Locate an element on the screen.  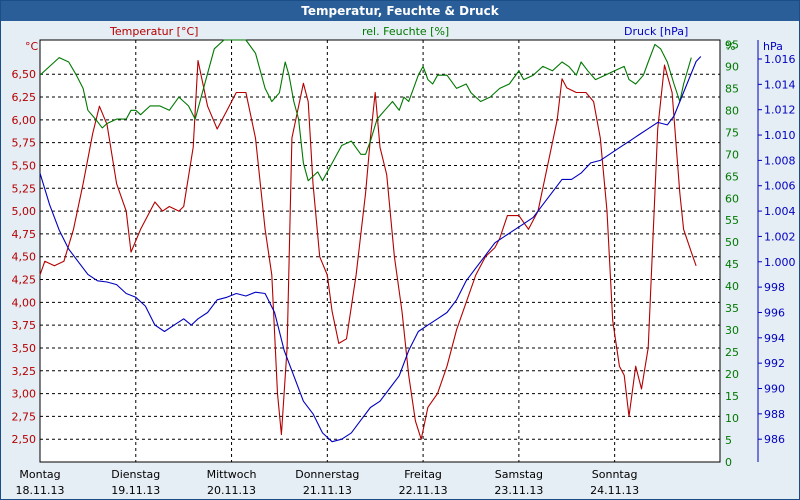
tick-label-humidity: 45 is located at coordinates (732, 264).